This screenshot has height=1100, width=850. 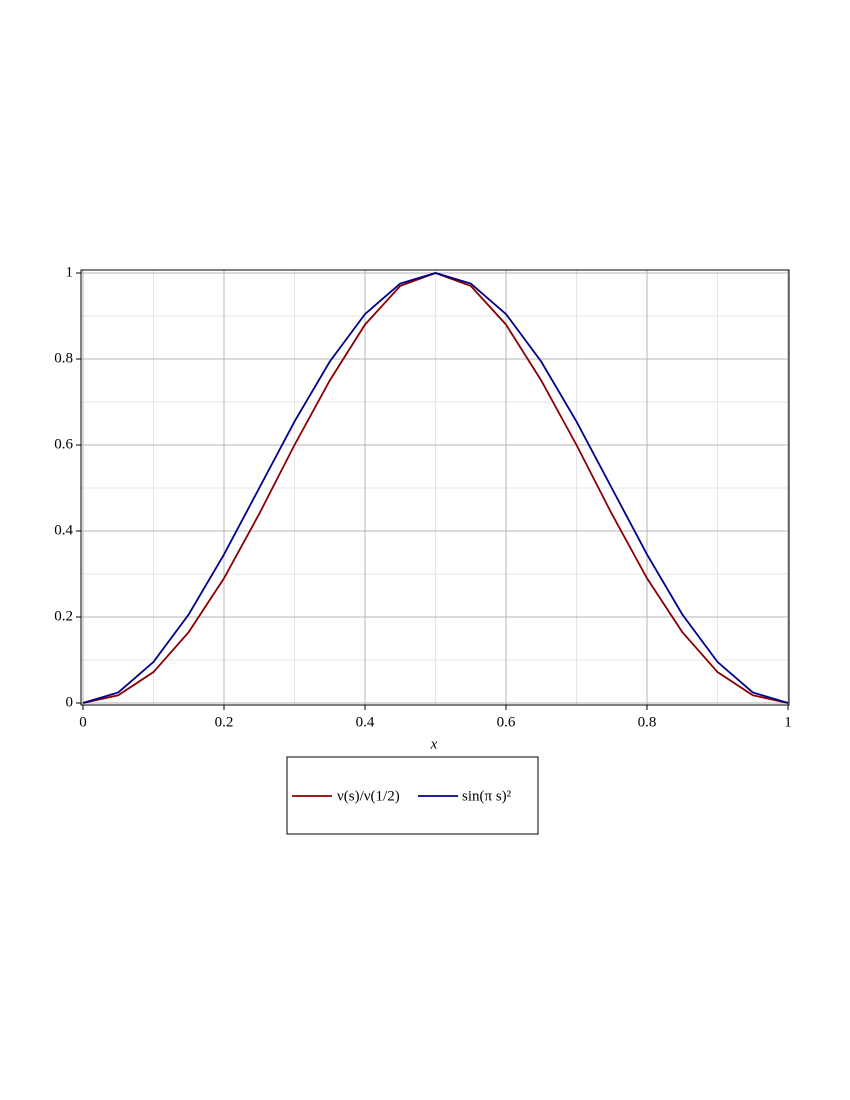 I want to click on legend-label: sin(π s)², so click(x=487, y=796).